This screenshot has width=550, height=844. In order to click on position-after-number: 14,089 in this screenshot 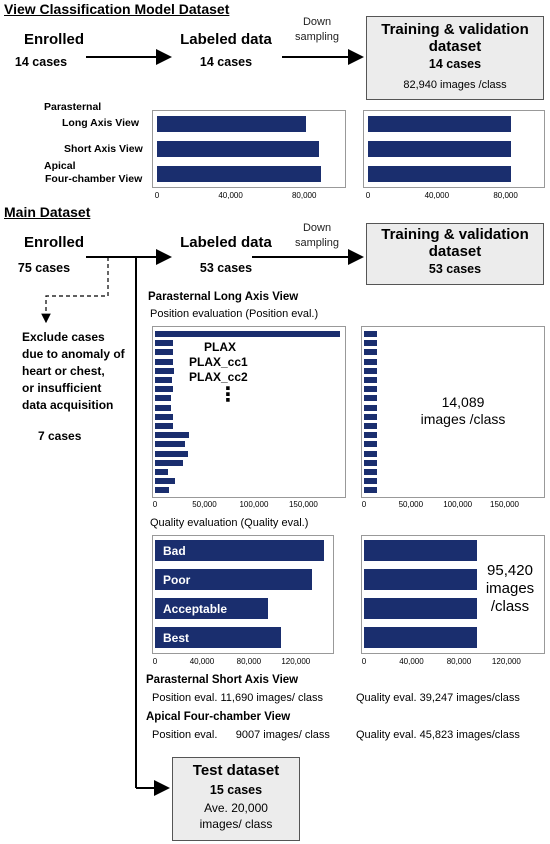, I will do `click(463, 402)`.